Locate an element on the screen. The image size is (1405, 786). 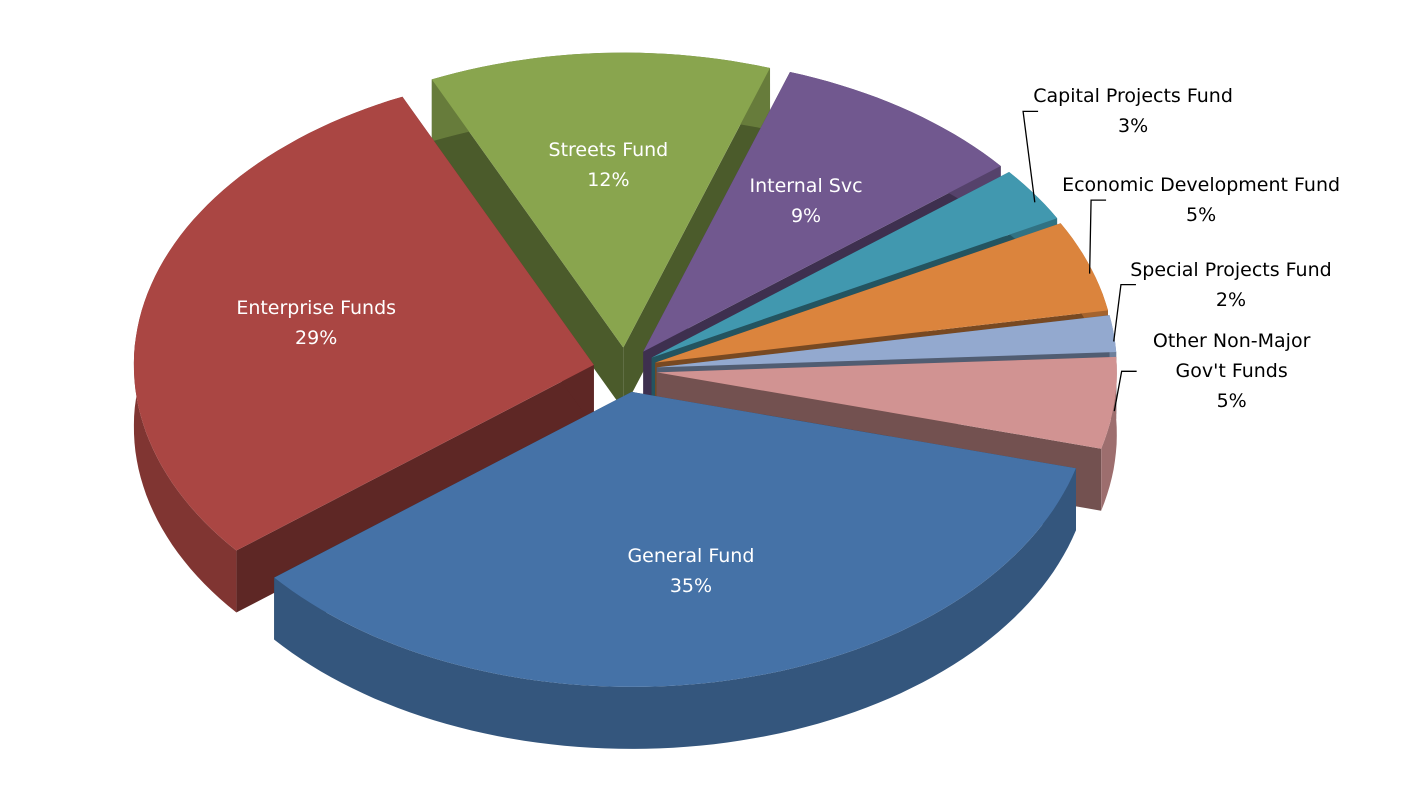
category-label: Internal Svc is located at coordinates (806, 186).